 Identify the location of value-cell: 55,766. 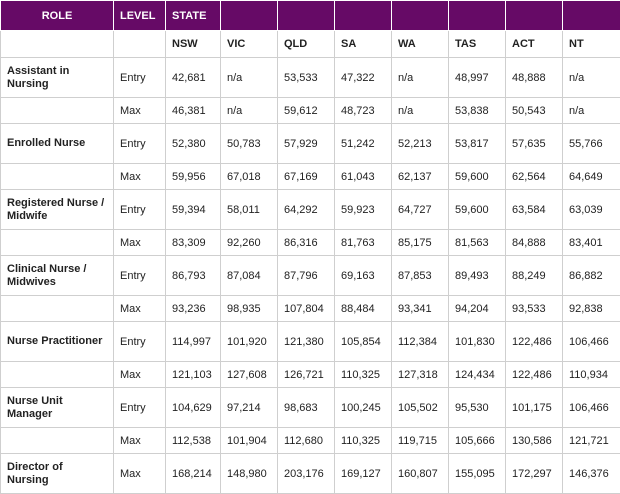
(591, 144).